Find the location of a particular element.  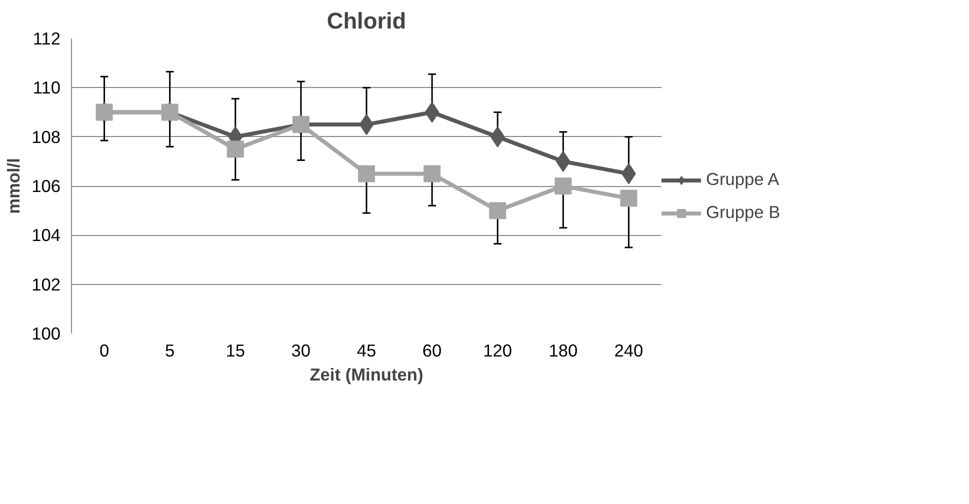

x-tick-label: 45 is located at coordinates (366, 350).